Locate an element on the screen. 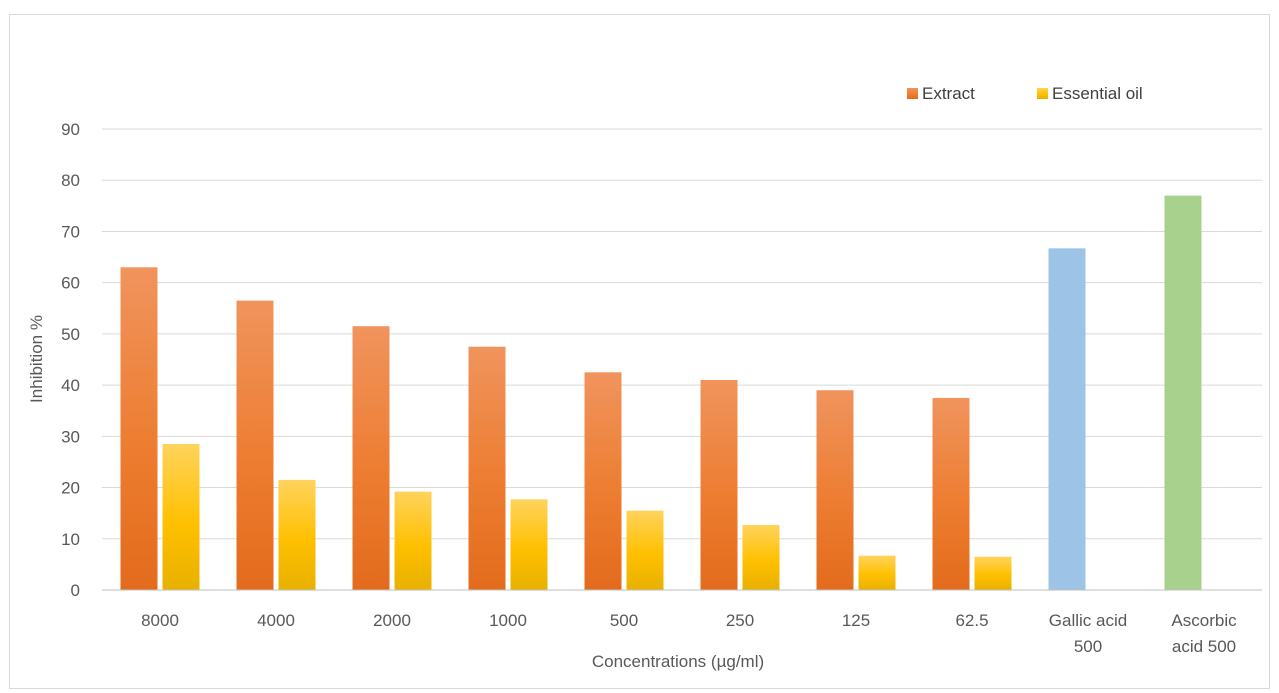 The height and width of the screenshot is (693, 1279). legend: Extract Essential oil is located at coordinates (1025, 93).